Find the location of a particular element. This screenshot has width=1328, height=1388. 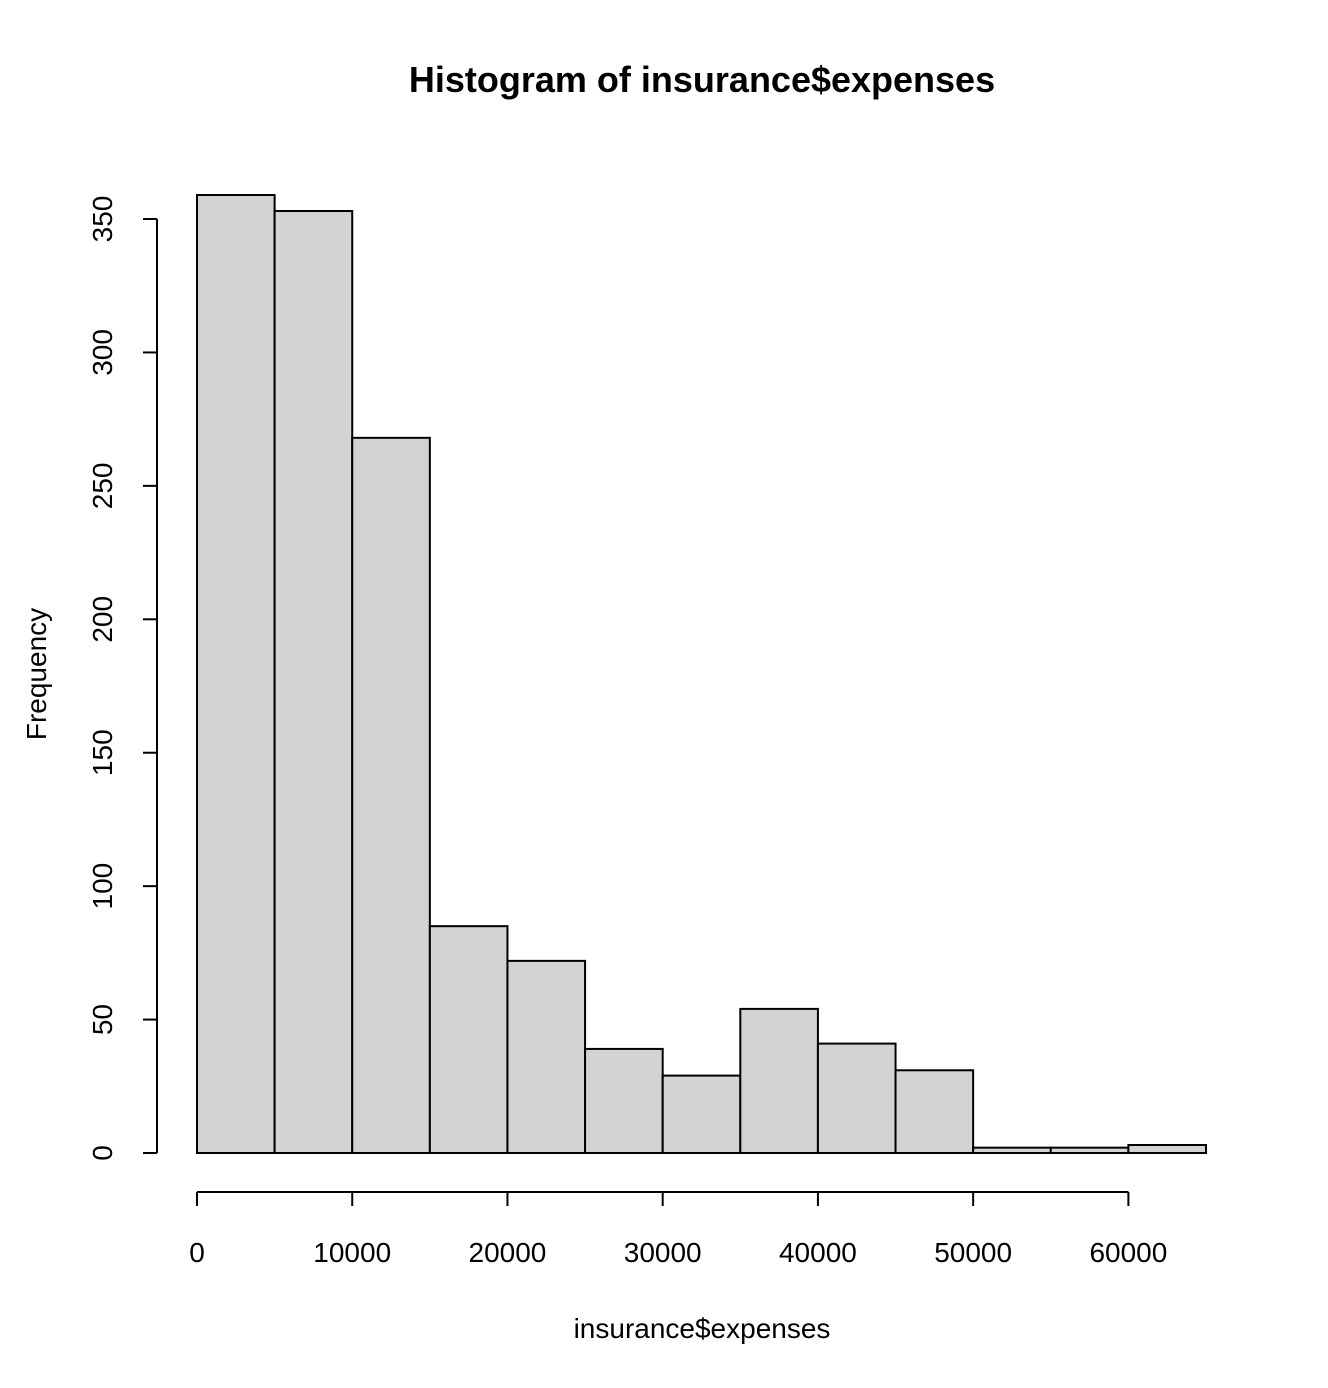

y-tick-label: 0 is located at coordinates (102, 1153).